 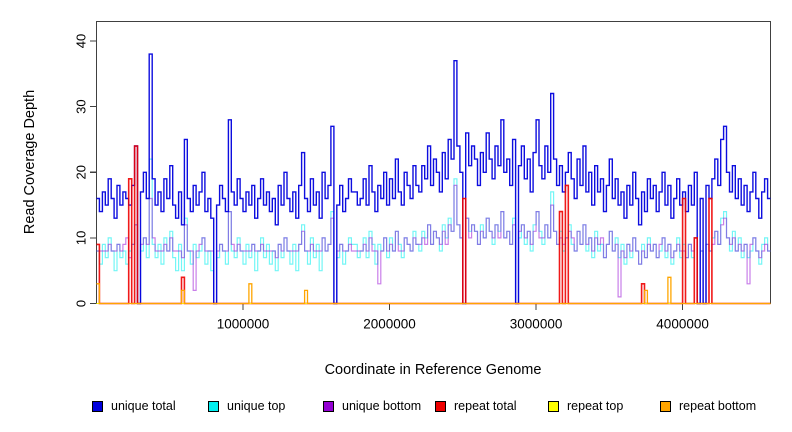 I want to click on legend-item-unique-bottom: unique bottom, so click(x=372, y=406).